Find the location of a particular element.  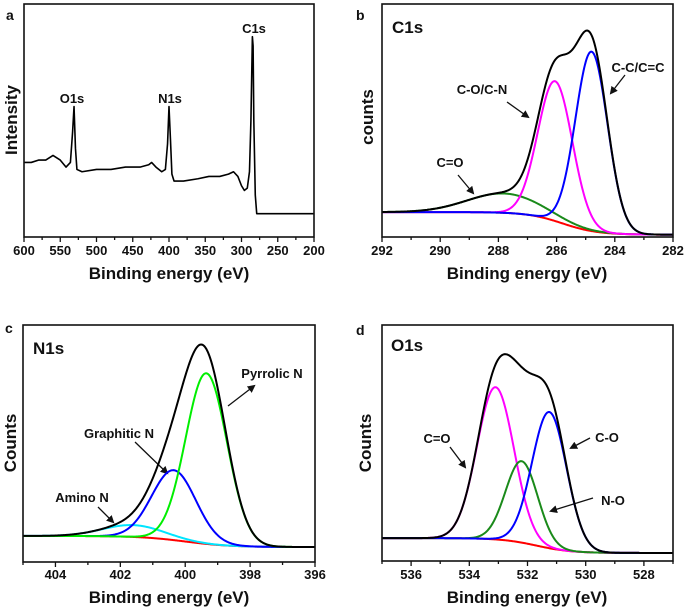

arrow-n-o-d is located at coordinates (571, 505).